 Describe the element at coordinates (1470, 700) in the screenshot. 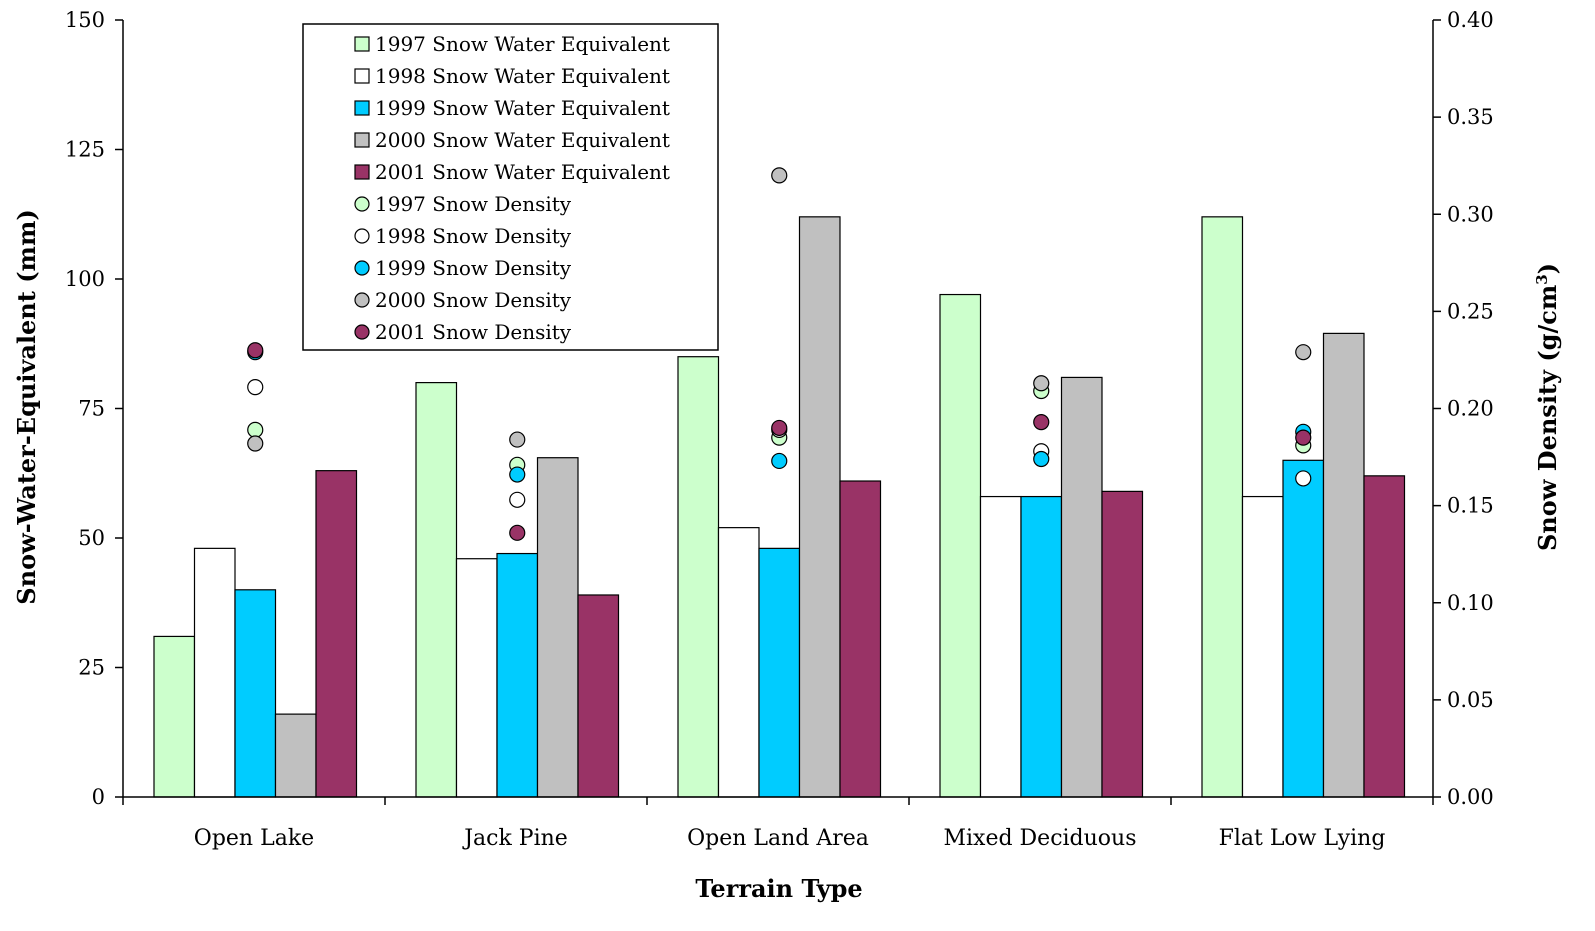

I see `y2-tick-label: 0.05` at that location.